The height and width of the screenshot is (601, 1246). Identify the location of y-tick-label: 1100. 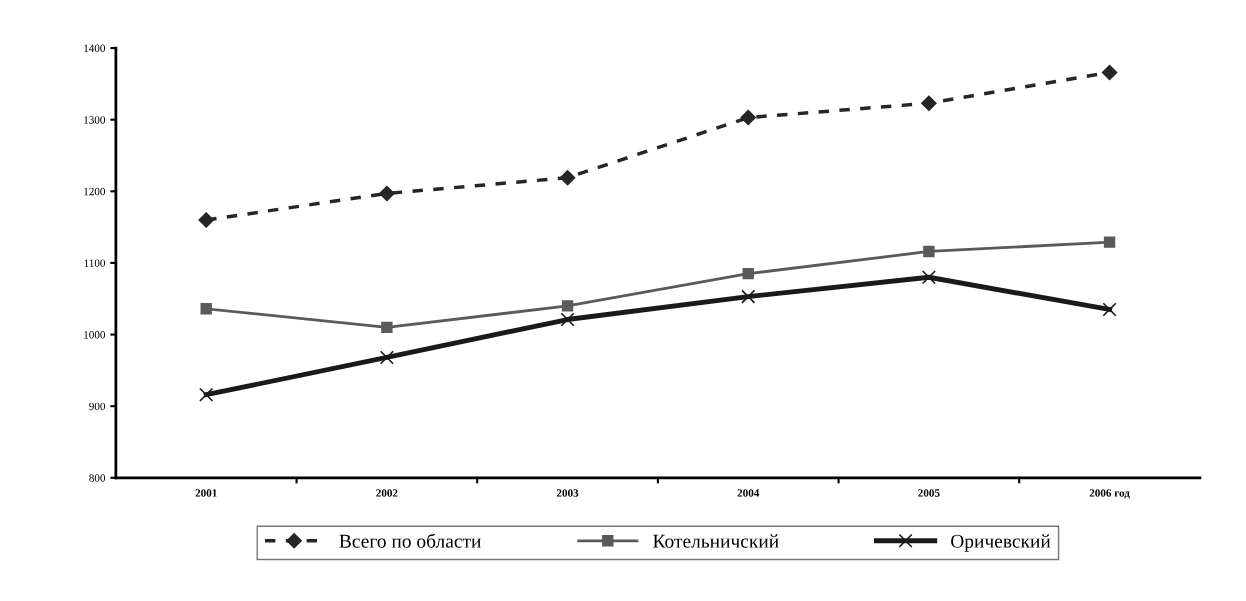
(95, 263).